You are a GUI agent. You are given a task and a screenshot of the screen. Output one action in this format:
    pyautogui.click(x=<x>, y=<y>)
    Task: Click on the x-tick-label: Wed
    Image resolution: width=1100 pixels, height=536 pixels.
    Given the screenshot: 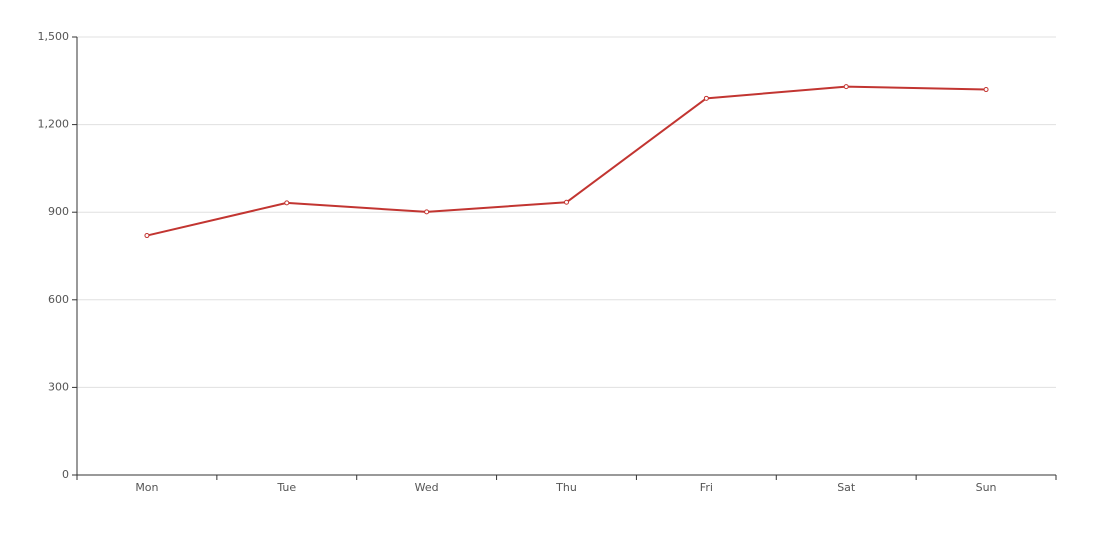 What is the action you would take?
    pyautogui.click(x=427, y=487)
    